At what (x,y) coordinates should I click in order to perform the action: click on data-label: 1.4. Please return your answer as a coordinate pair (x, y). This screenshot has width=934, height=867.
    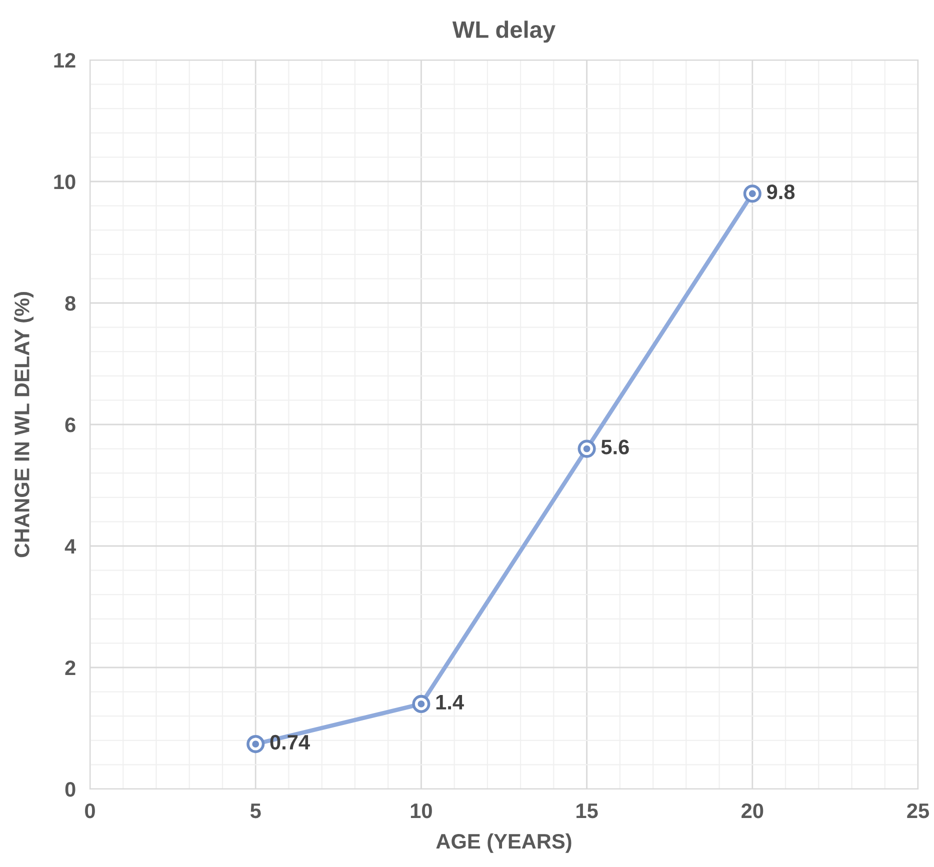
    Looking at the image, I should click on (450, 702).